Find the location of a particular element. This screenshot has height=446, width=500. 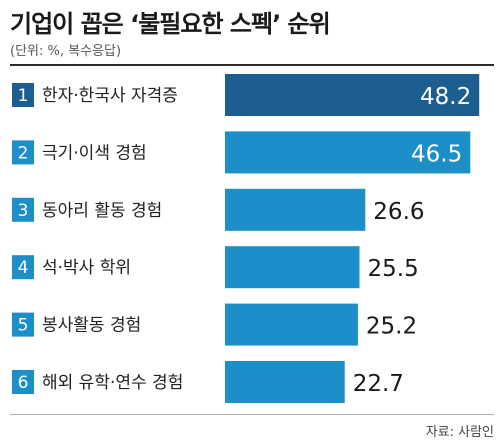

category-label: 해외 유학·연수 경험 is located at coordinates (112, 383).